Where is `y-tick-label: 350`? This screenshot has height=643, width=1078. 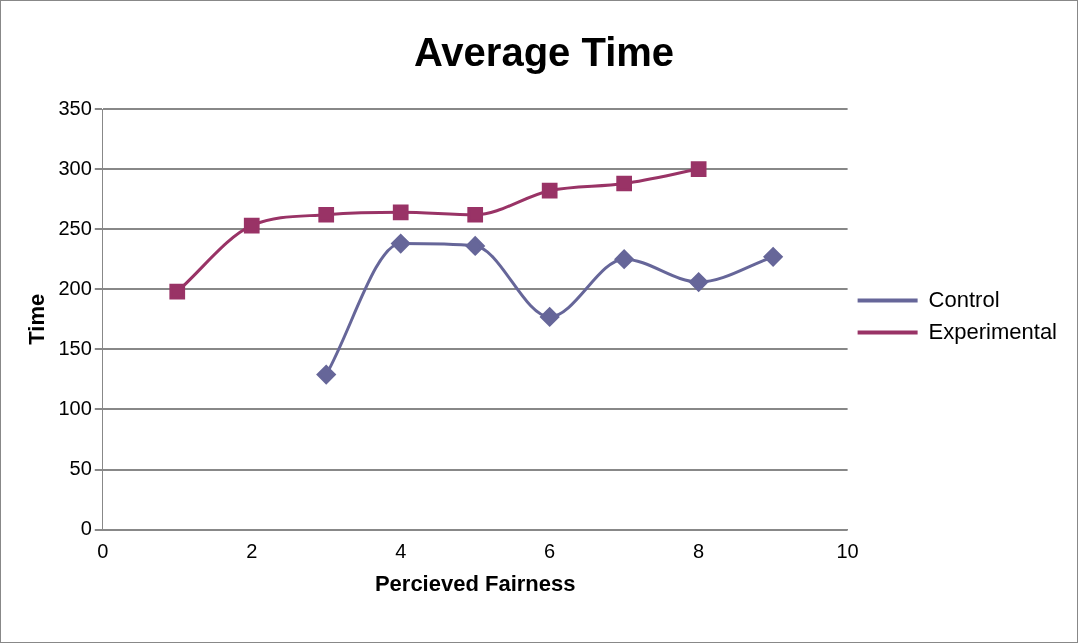 y-tick-label: 350 is located at coordinates (75, 107).